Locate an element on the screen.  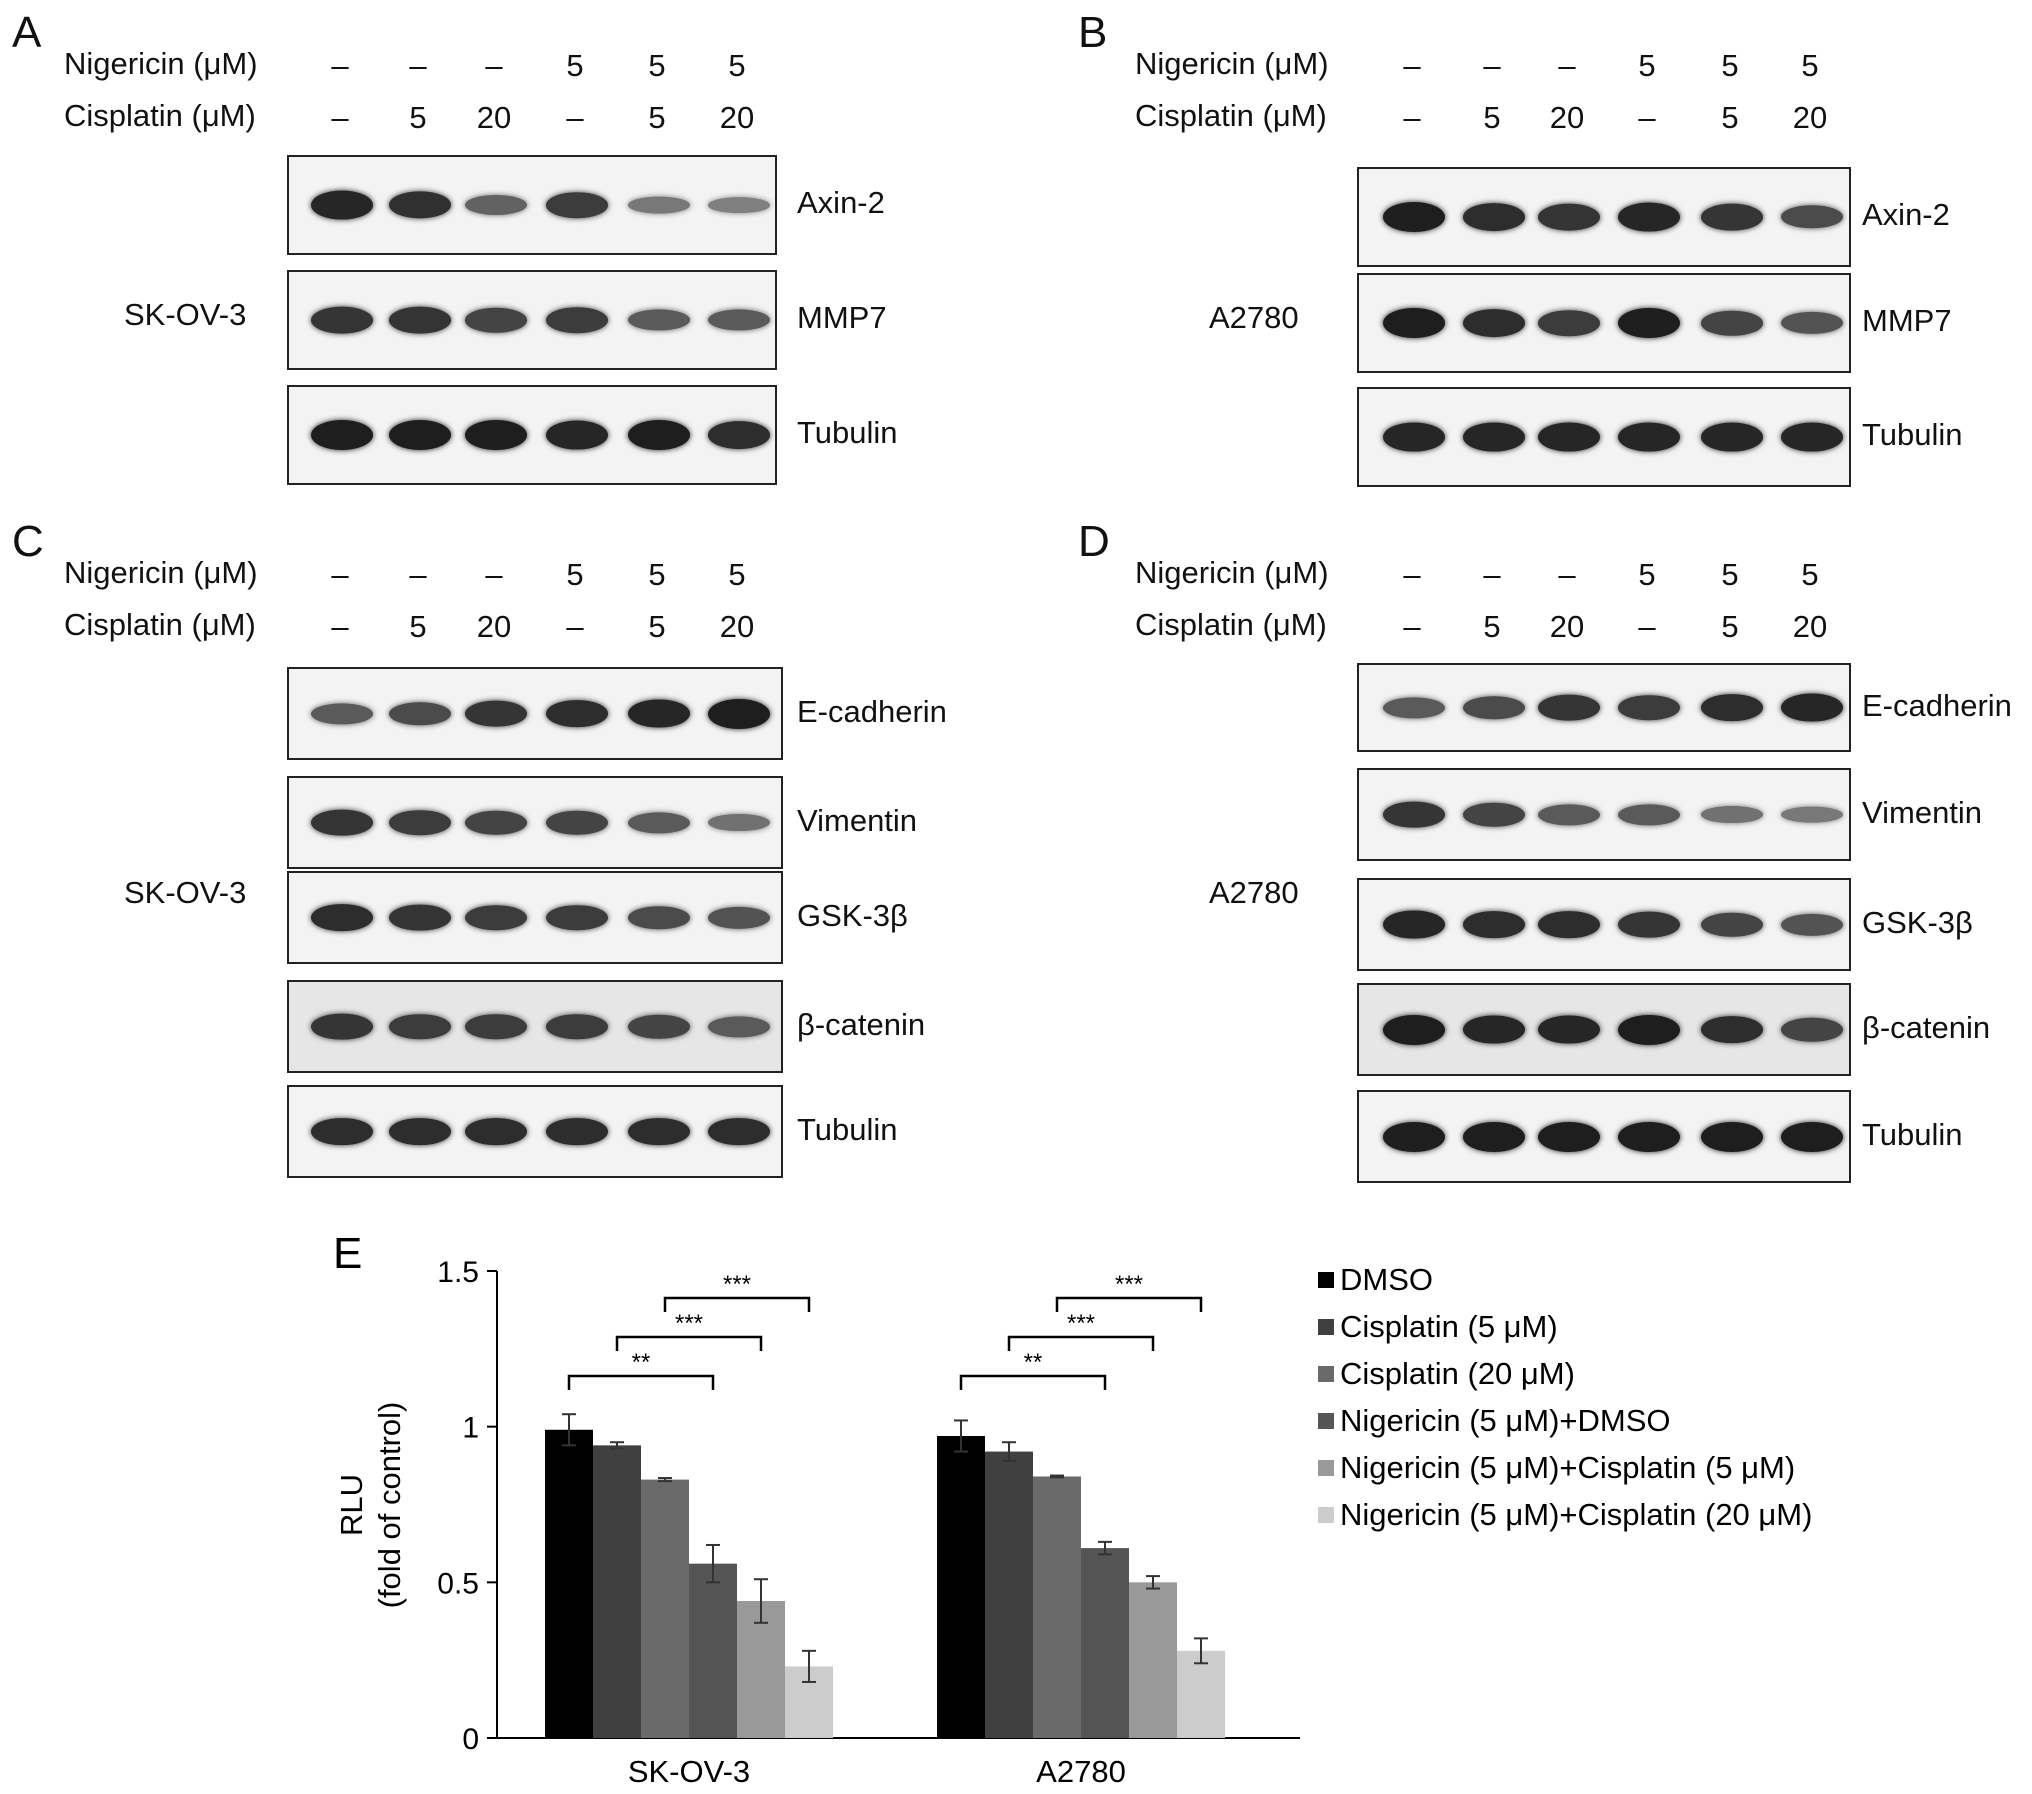
panel-label: B is located at coordinates (1093, 32).